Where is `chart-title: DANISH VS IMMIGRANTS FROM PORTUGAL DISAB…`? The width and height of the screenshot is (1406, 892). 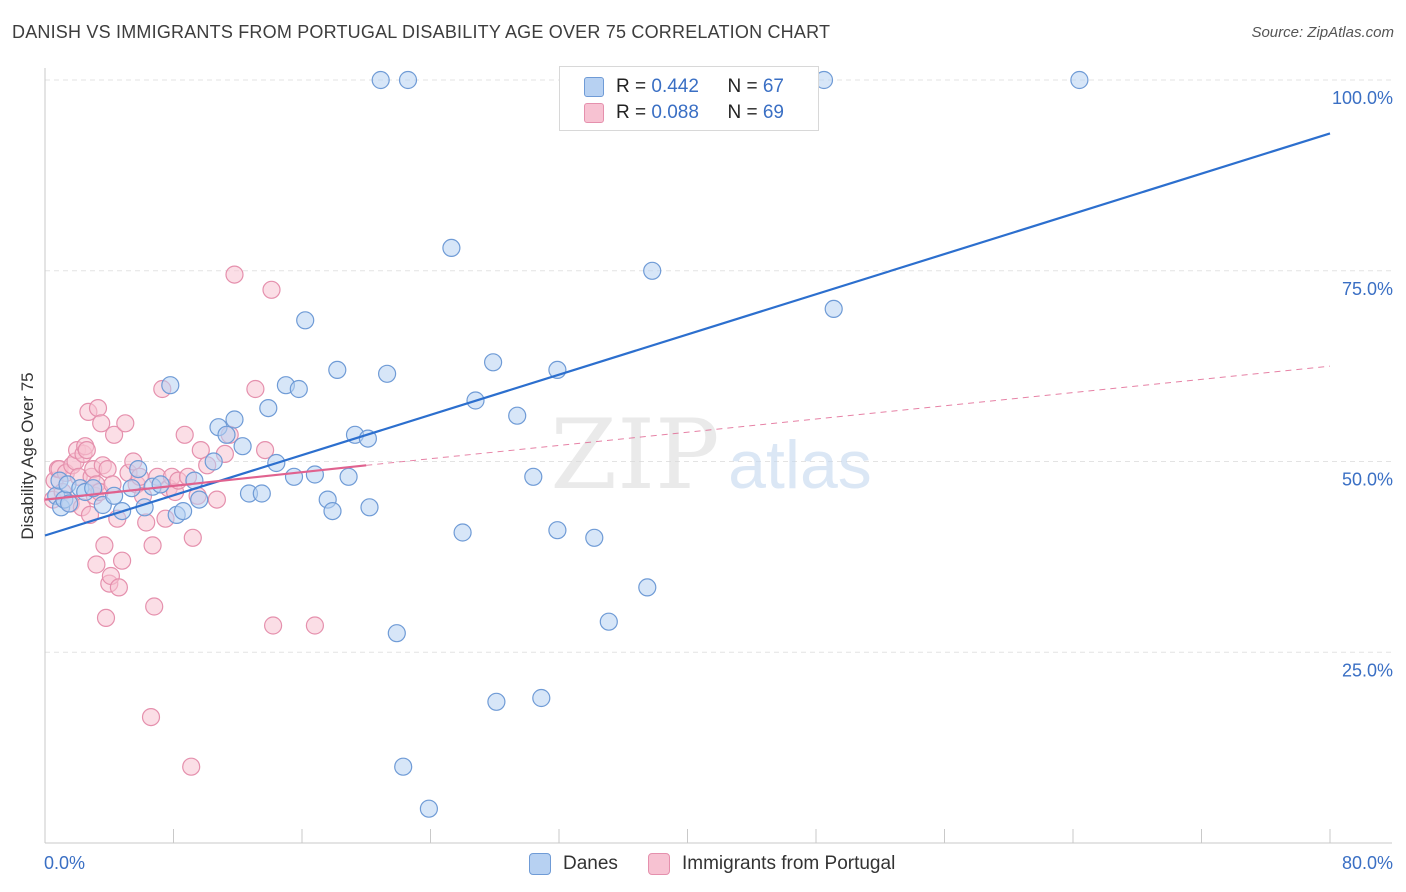
chart-title: DANISH VS IMMIGRANTS FROM PORTUGAL DISAB… is located at coordinates (421, 32).